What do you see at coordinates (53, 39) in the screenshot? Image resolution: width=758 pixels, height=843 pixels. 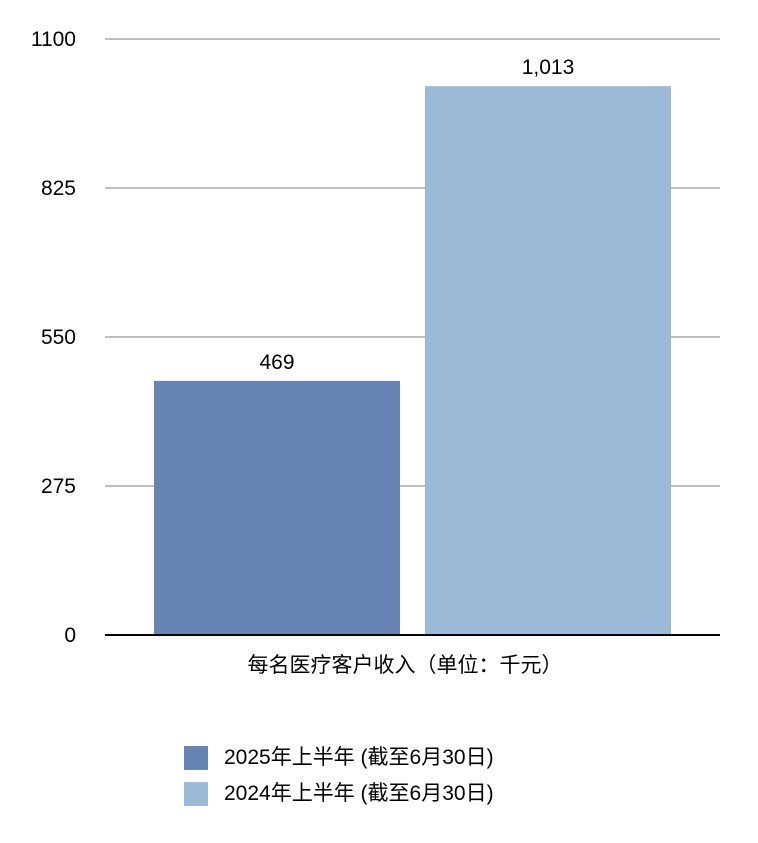 I see `y-tick-label: 1100` at bounding box center [53, 39].